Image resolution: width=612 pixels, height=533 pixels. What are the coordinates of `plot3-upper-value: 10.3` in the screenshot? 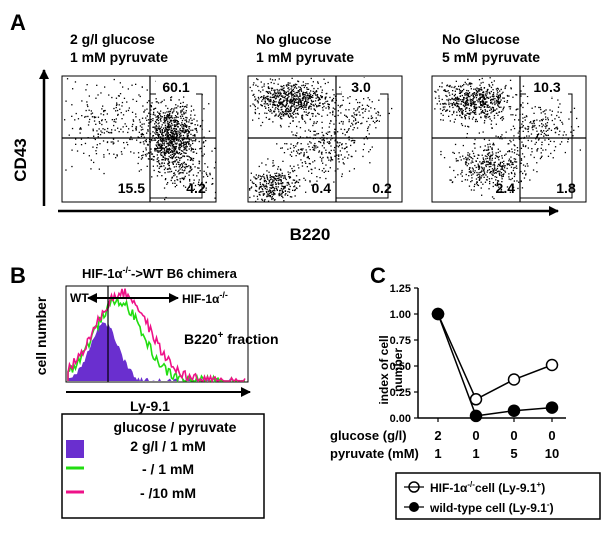 It's located at (546, 87).